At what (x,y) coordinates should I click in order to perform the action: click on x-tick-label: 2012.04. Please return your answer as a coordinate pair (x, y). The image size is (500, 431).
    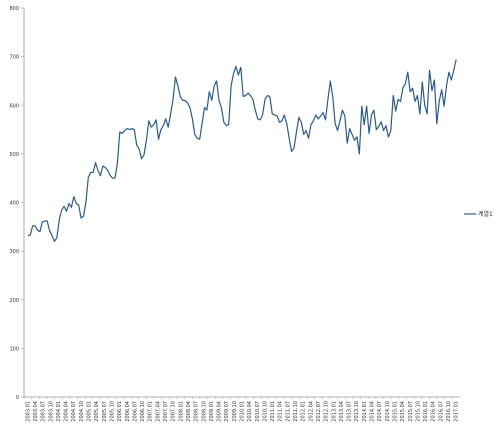
    Looking at the image, I should click on (311, 411).